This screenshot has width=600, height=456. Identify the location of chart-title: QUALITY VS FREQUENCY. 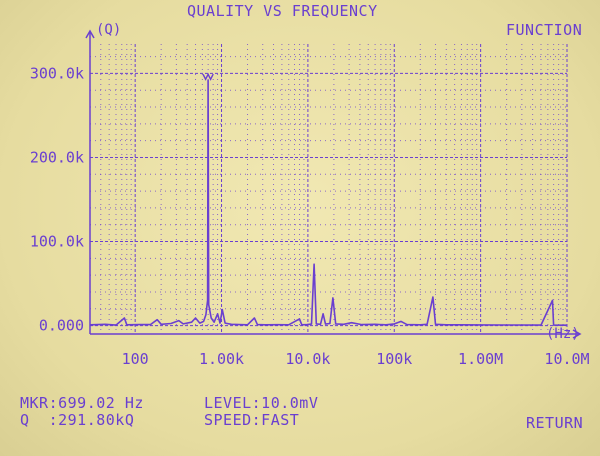
(282, 11).